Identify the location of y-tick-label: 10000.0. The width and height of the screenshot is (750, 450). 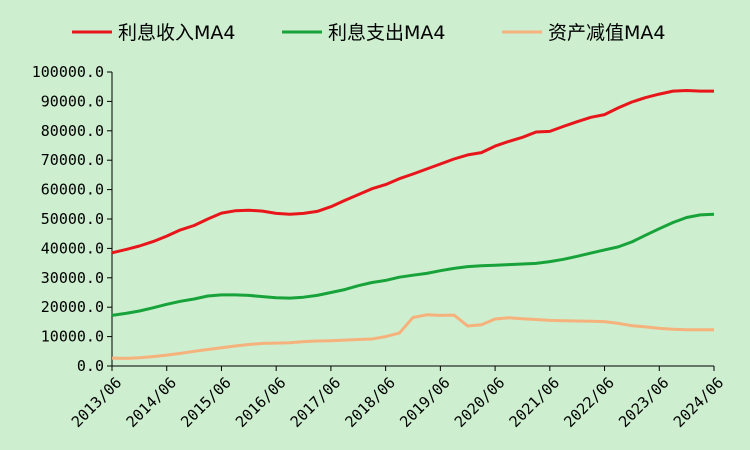
(72, 337).